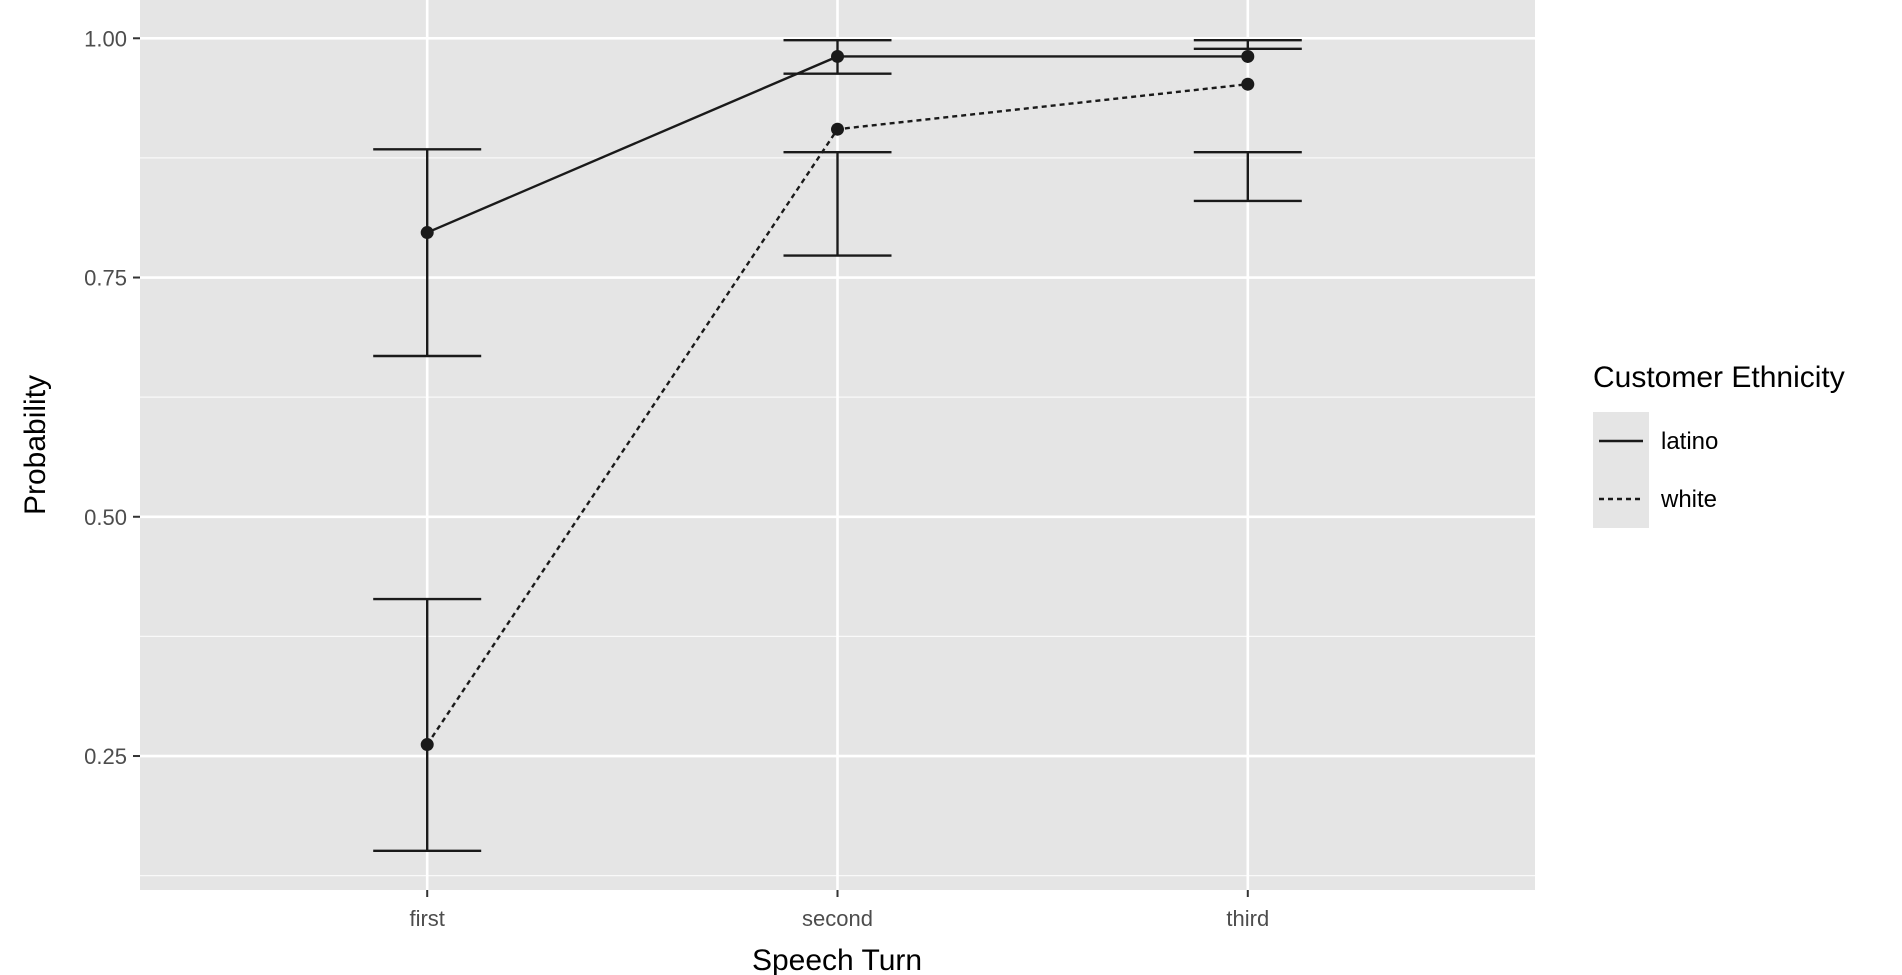  Describe the element at coordinates (1688, 499) in the screenshot. I see `legend-label: white` at that location.